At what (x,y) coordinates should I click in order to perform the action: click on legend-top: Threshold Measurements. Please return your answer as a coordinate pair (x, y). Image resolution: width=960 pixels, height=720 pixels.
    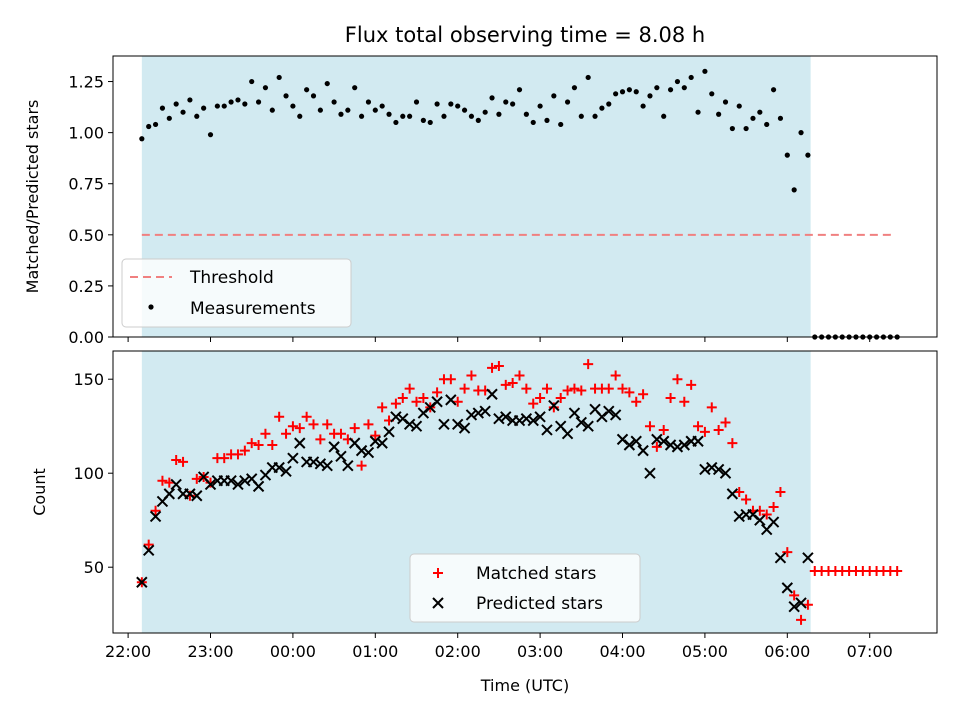
    Looking at the image, I should click on (236, 293).